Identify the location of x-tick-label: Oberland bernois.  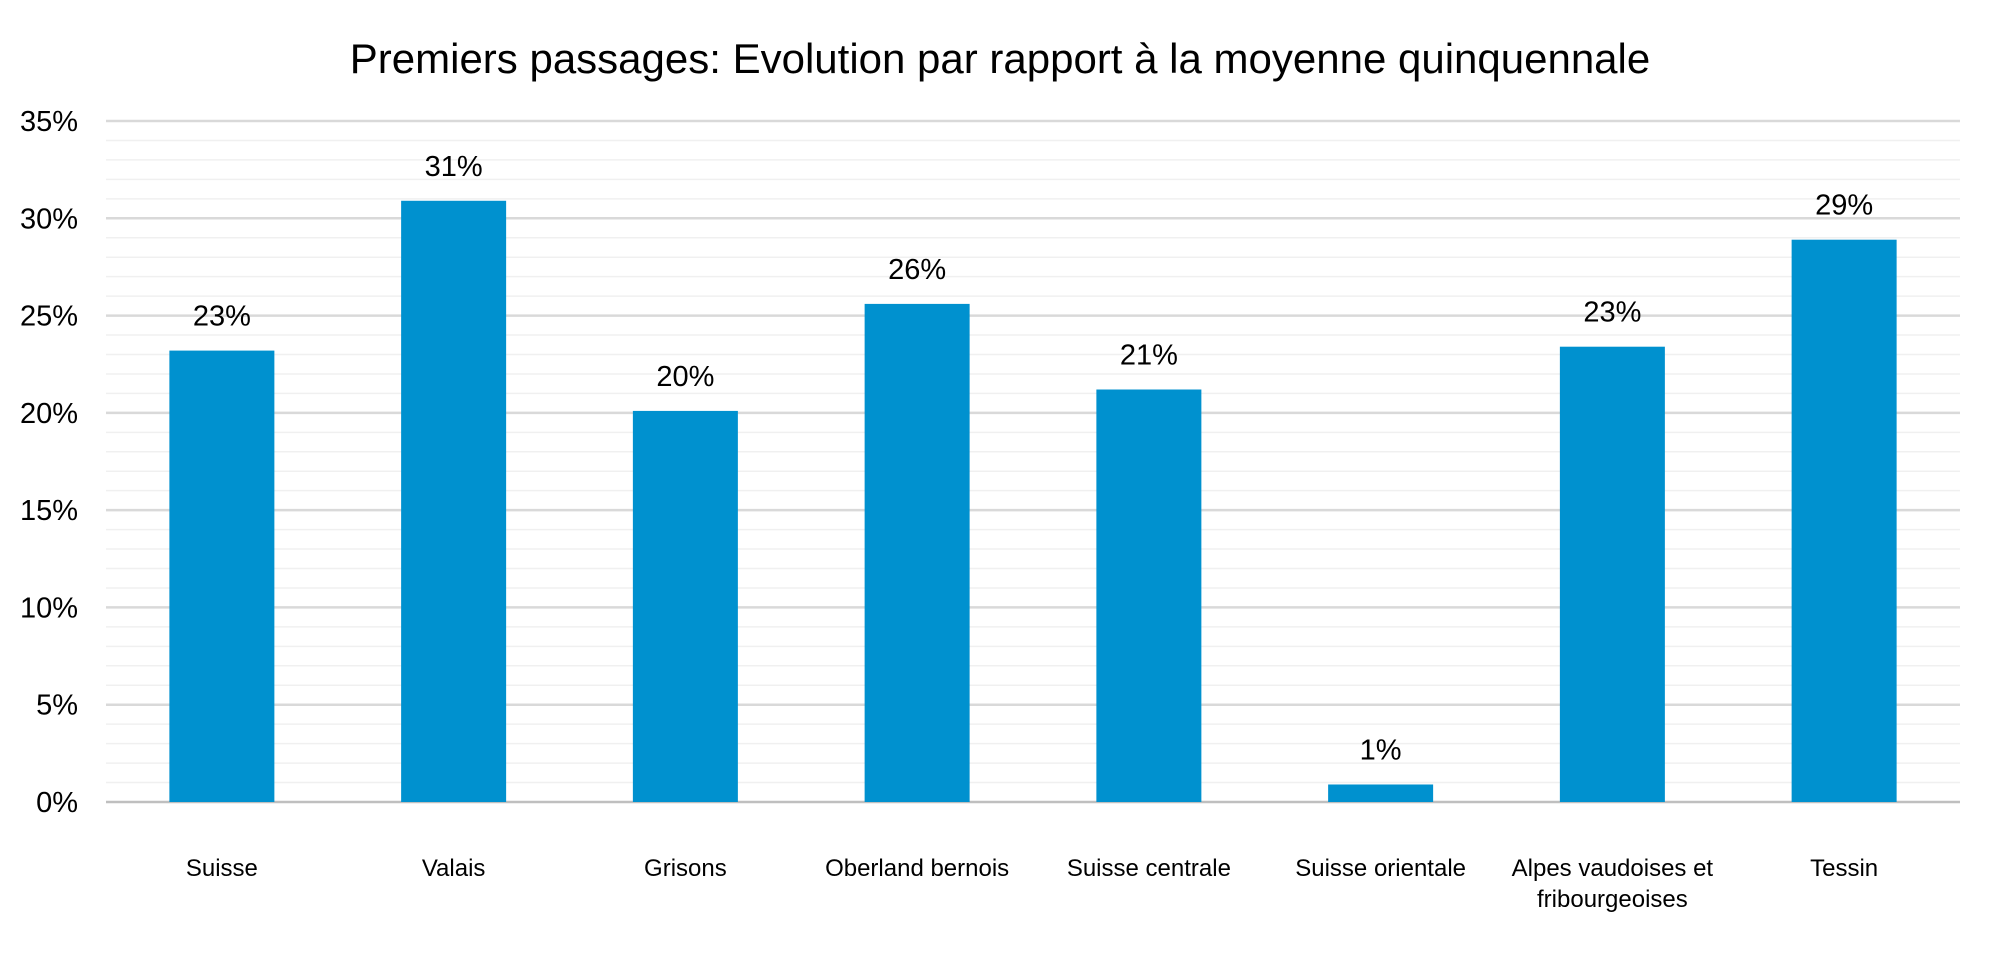
(917, 868).